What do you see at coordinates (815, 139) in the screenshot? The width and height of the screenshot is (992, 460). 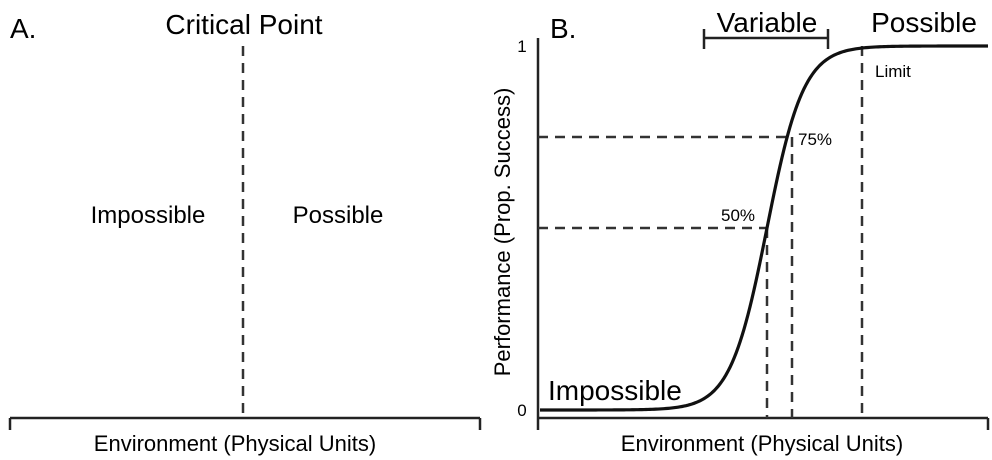 I see `p75-label: 75%` at bounding box center [815, 139].